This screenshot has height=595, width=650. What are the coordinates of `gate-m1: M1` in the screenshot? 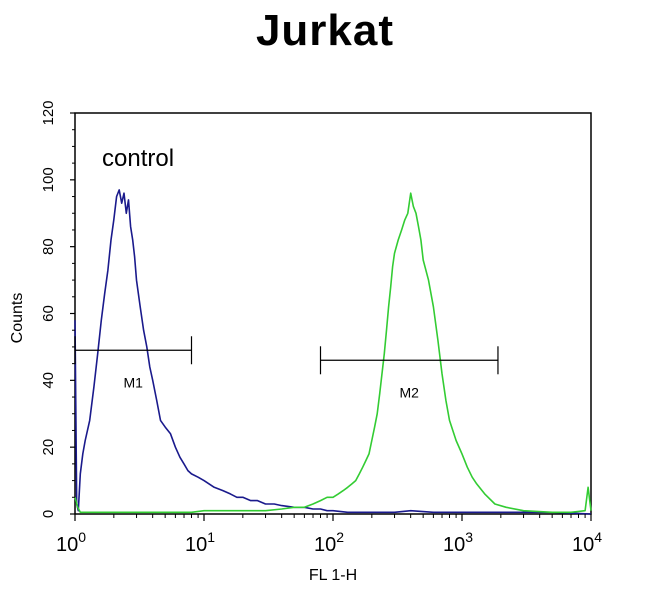 It's located at (133, 363).